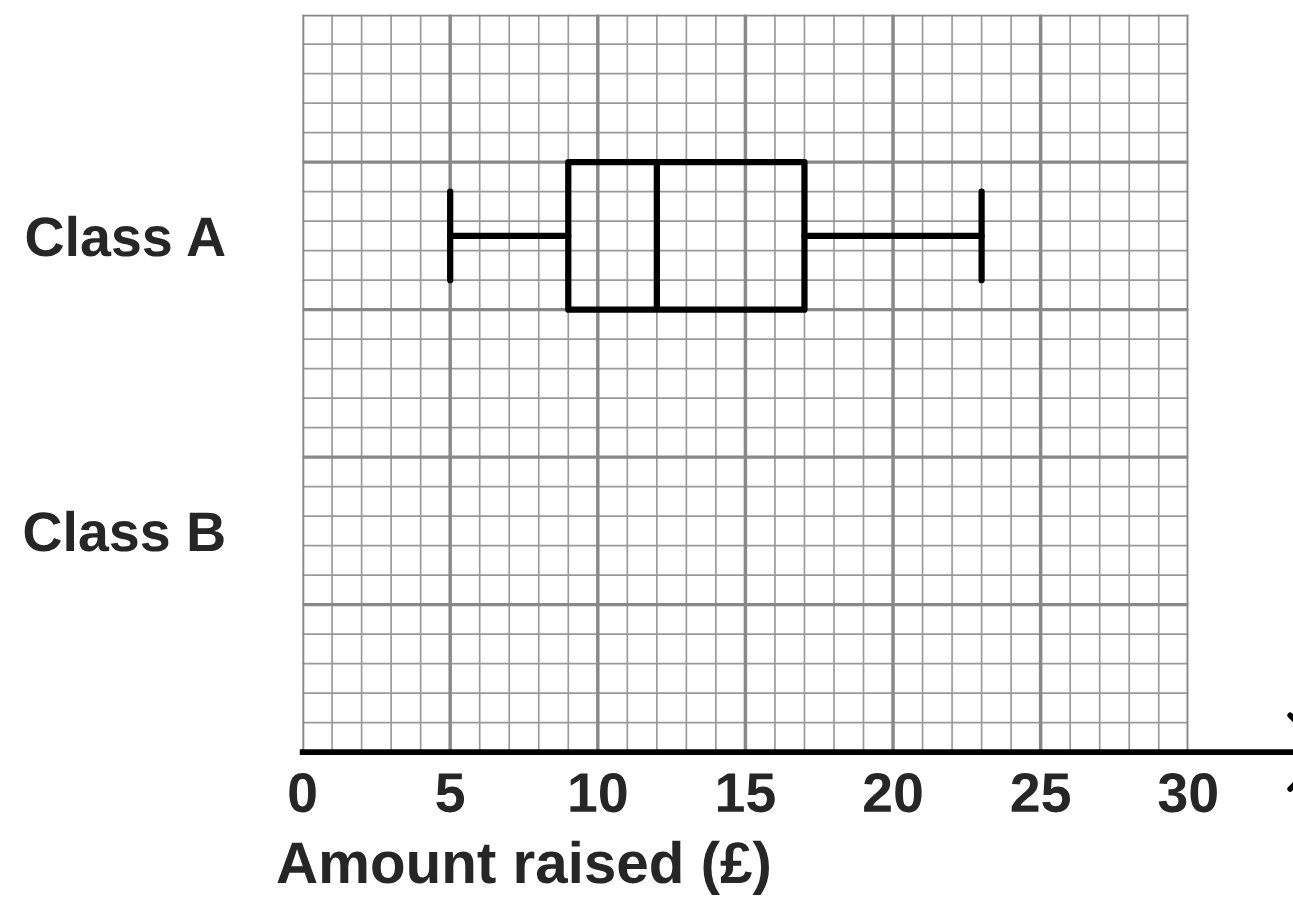  I want to click on x-tick-label: 30, so click(1187, 793).